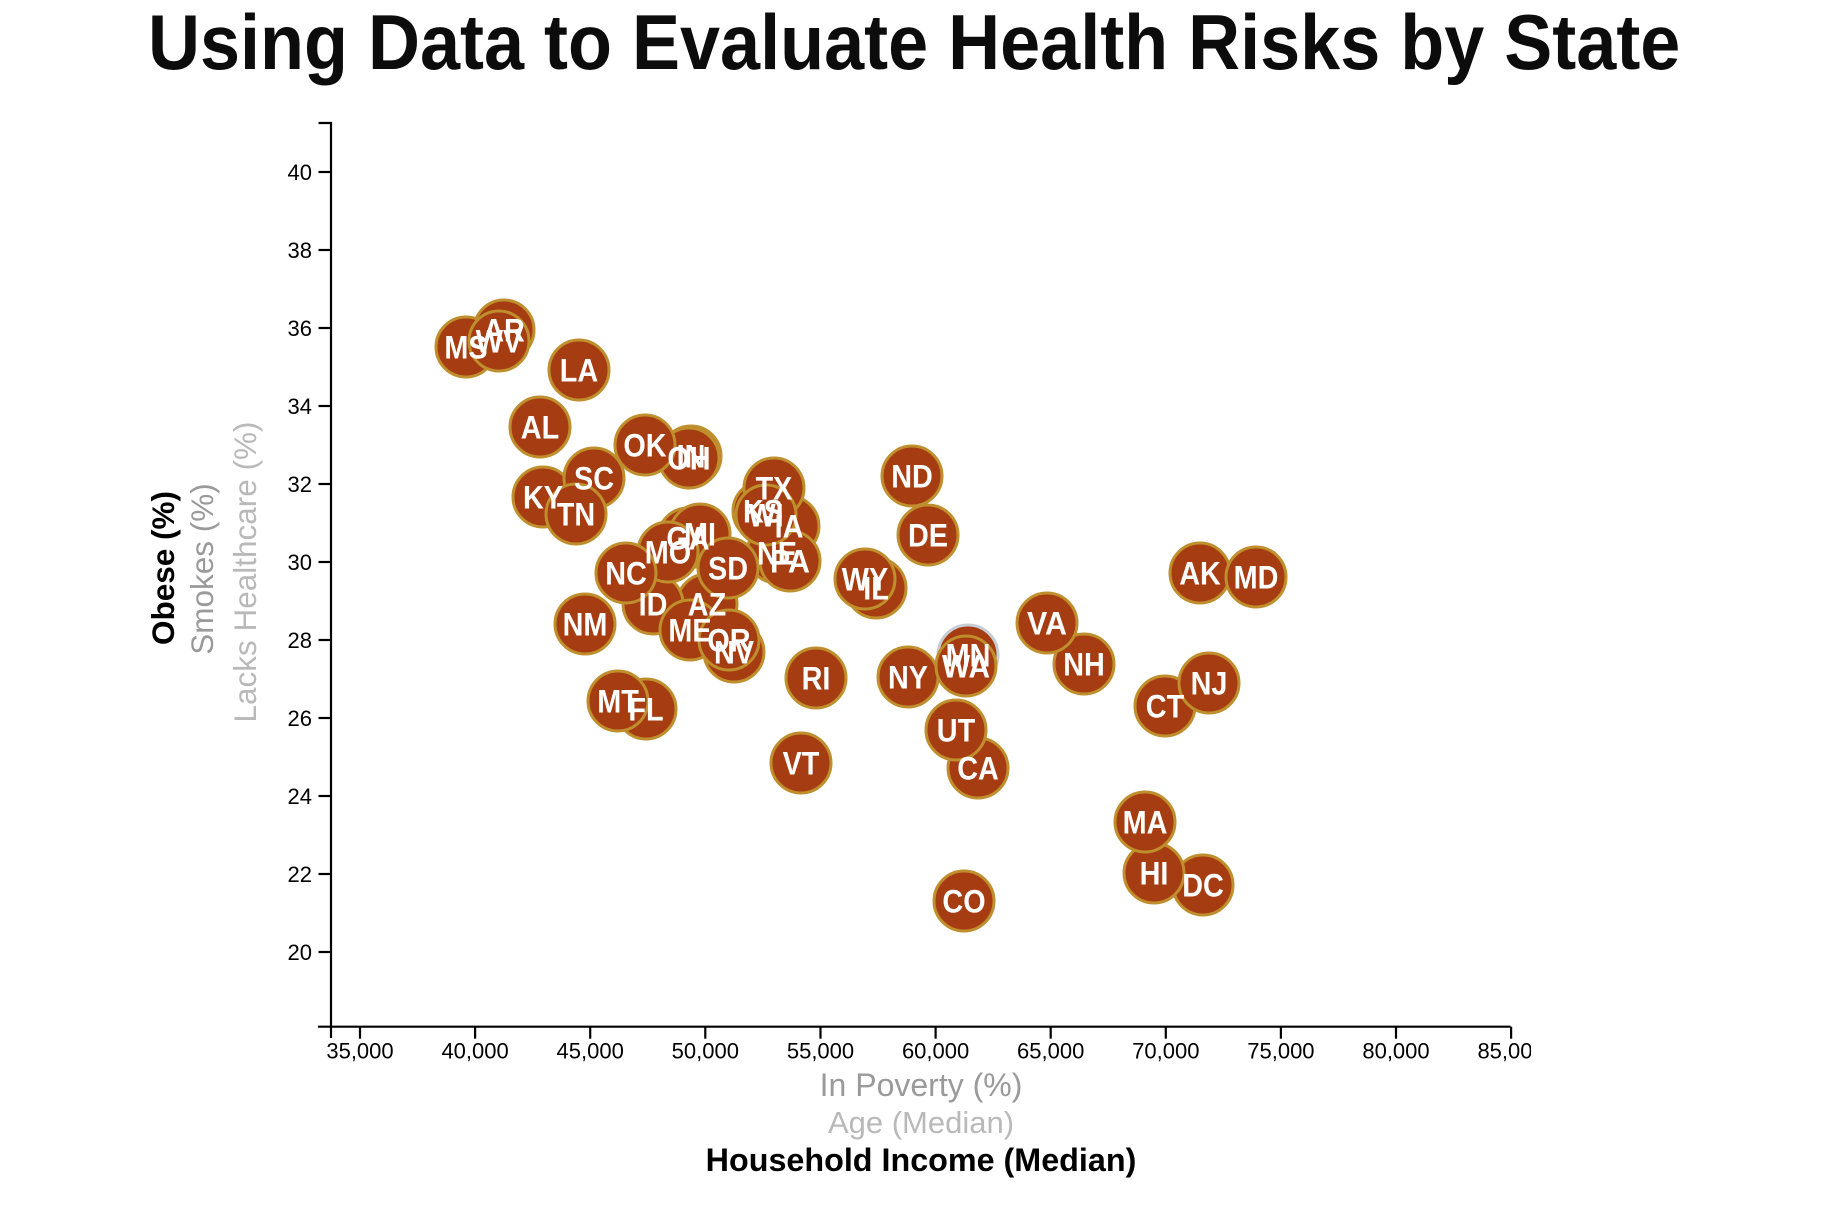 This screenshot has width=1846, height=1206. Describe the element at coordinates (504, 331) in the screenshot. I see `svg-text: AR` at that location.